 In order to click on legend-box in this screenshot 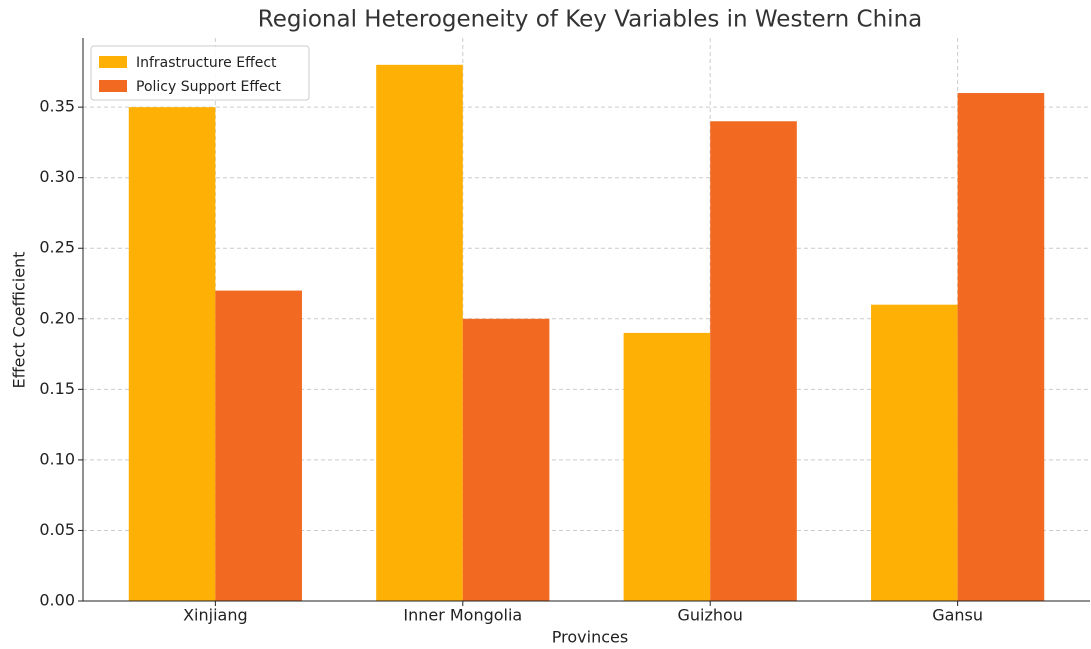, I will do `click(200, 73)`.